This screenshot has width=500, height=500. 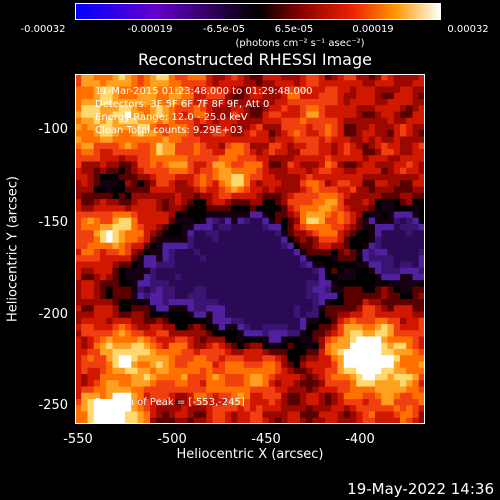 What do you see at coordinates (170, 402) in the screenshot?
I see `peak-position-text: Position of Peak = [-553,-245]` at bounding box center [170, 402].